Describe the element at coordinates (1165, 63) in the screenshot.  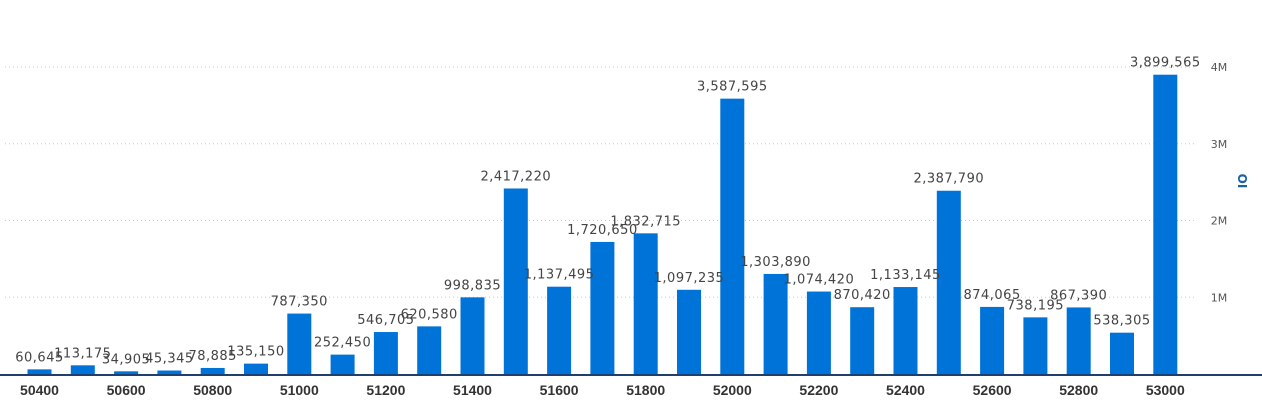
I see `data-label-53000: 3,899,565` at that location.